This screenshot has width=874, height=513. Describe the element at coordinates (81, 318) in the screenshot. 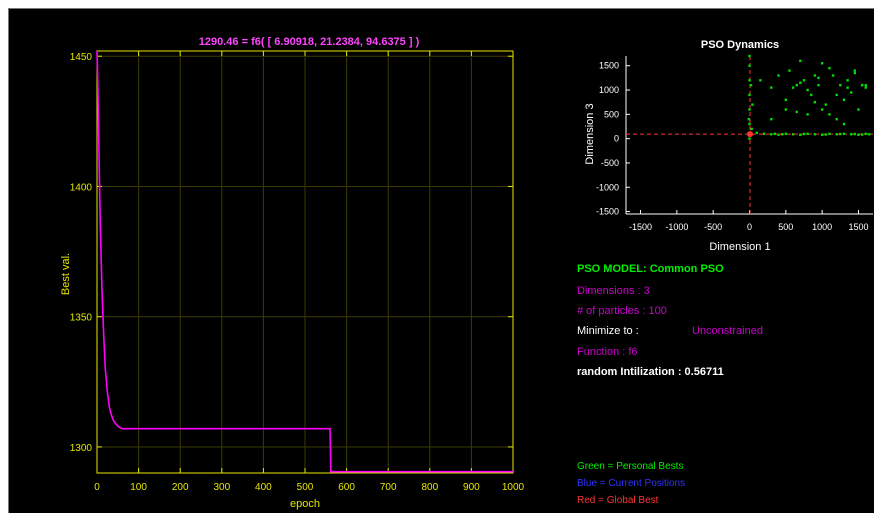

I see `y-tick-label: 1350` at that location.